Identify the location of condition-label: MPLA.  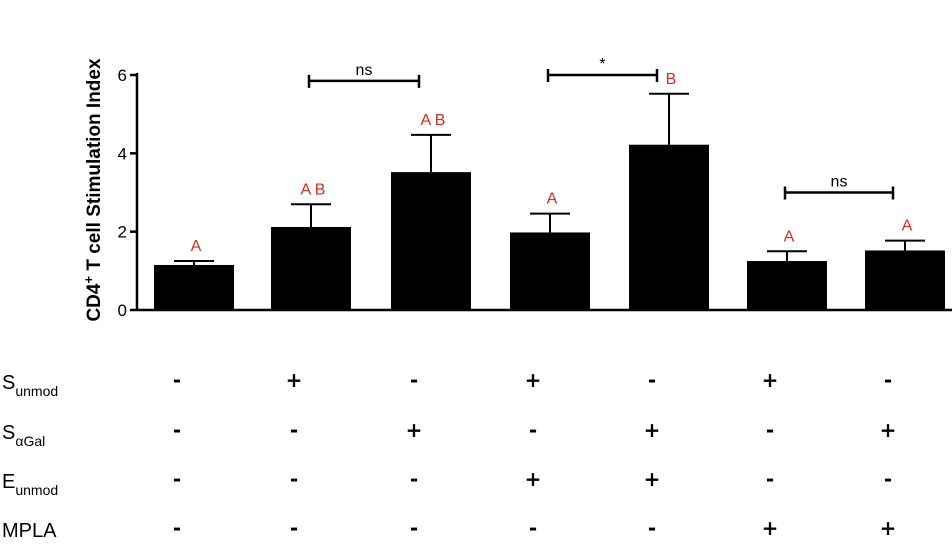
(29, 531).